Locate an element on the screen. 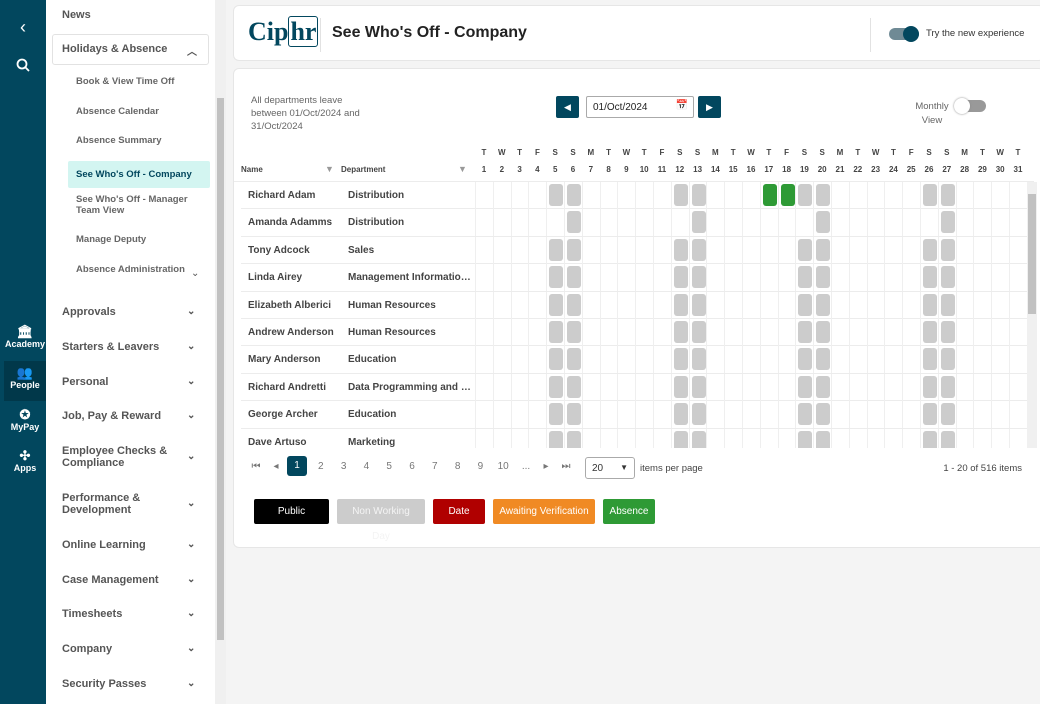 This screenshot has width=1040, height=704. sidebar-item: Timesheets ⌄ is located at coordinates (128, 614).